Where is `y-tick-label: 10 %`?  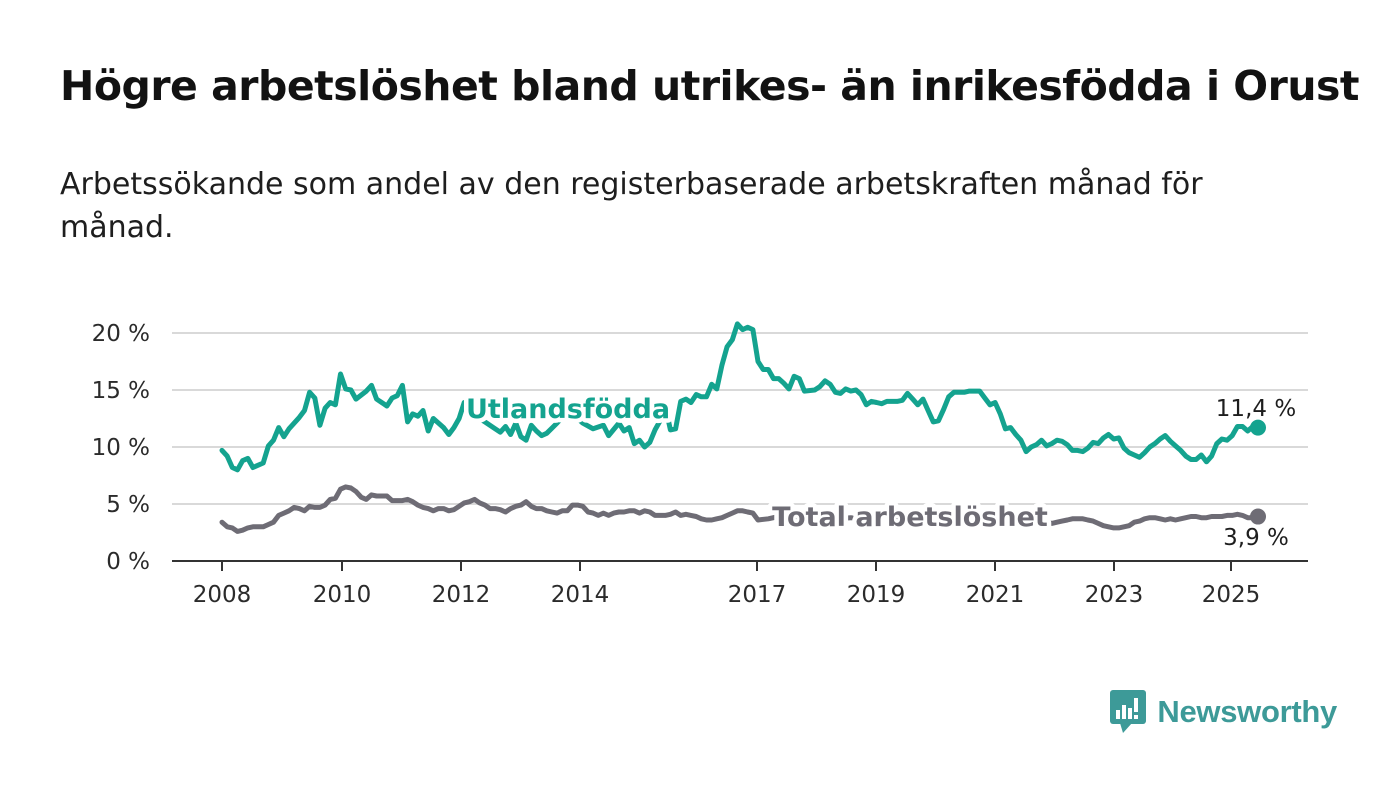 y-tick-label: 10 % is located at coordinates (121, 448).